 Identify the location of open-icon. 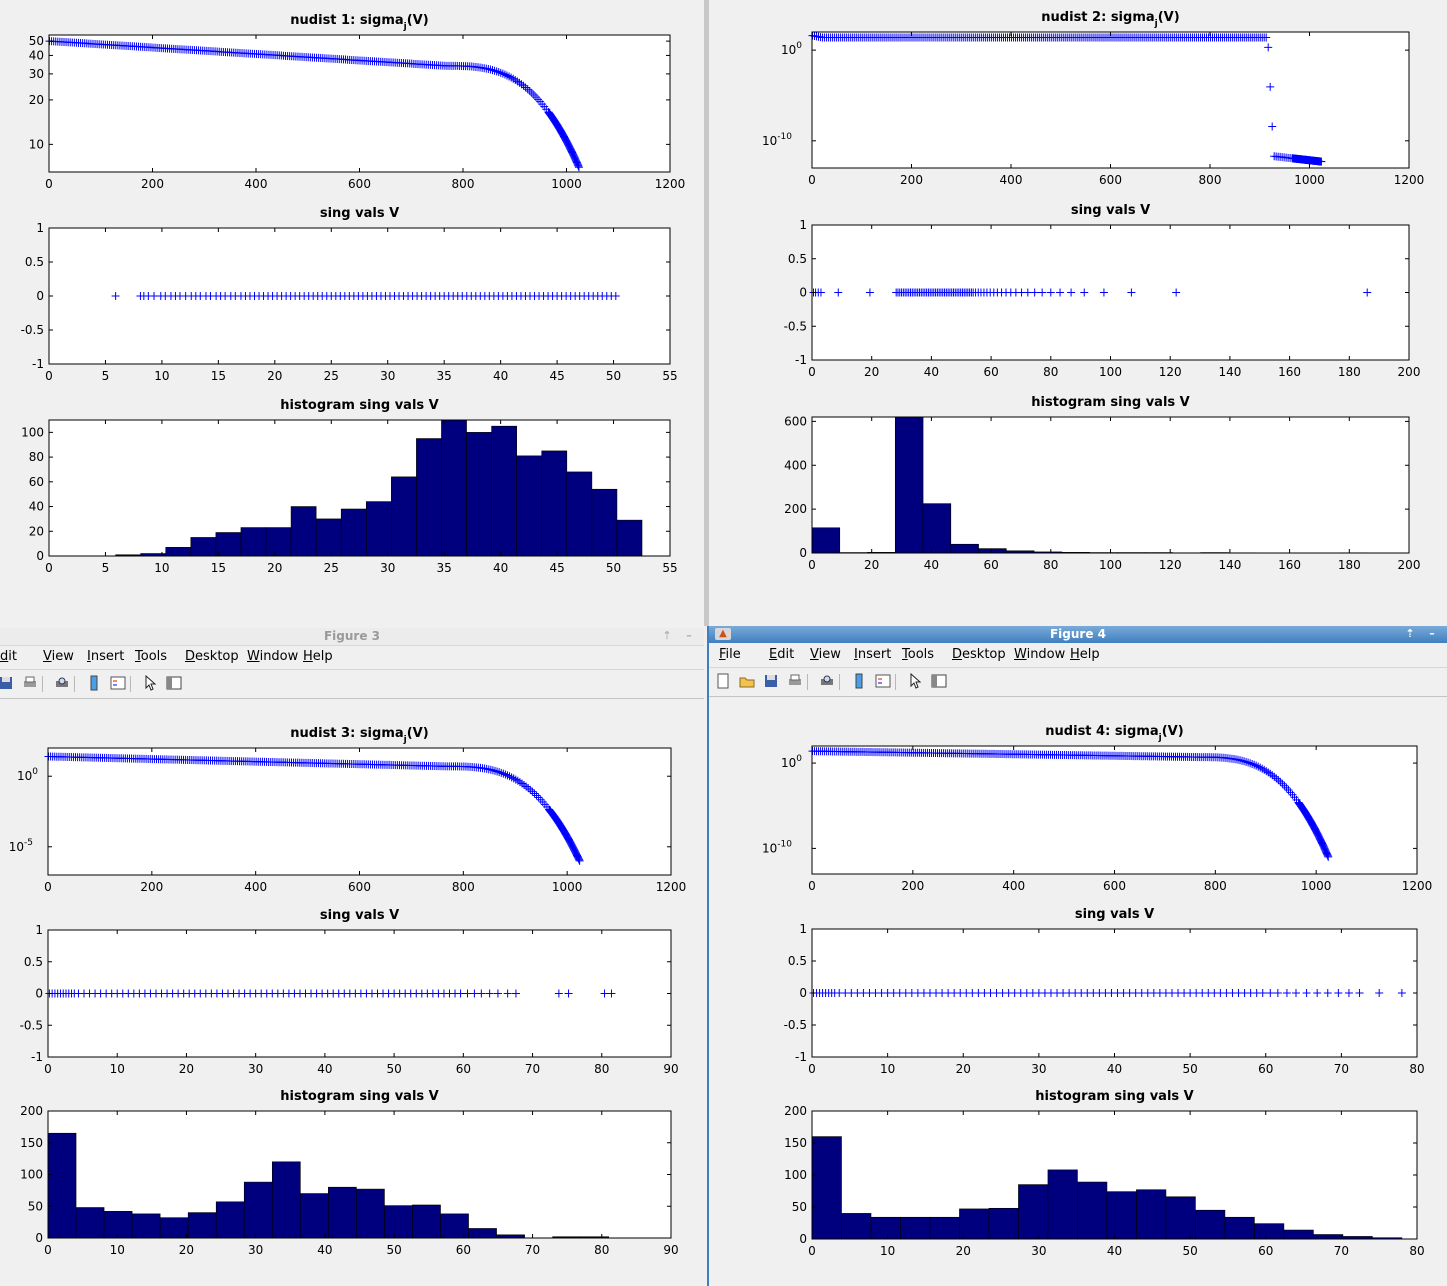
(747, 681).